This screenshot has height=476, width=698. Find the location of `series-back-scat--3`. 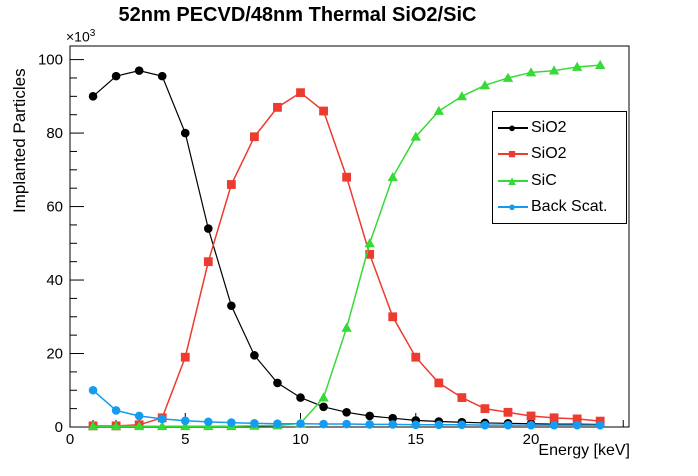

series-back-scat--3 is located at coordinates (346, 407).